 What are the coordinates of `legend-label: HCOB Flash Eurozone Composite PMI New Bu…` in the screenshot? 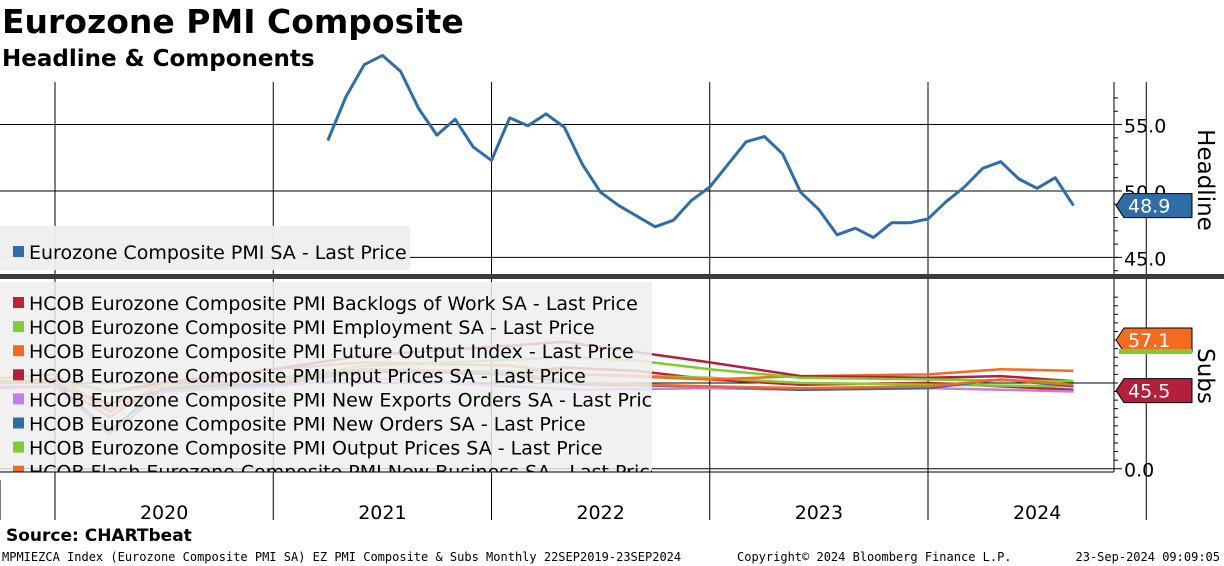 It's located at (345, 473).